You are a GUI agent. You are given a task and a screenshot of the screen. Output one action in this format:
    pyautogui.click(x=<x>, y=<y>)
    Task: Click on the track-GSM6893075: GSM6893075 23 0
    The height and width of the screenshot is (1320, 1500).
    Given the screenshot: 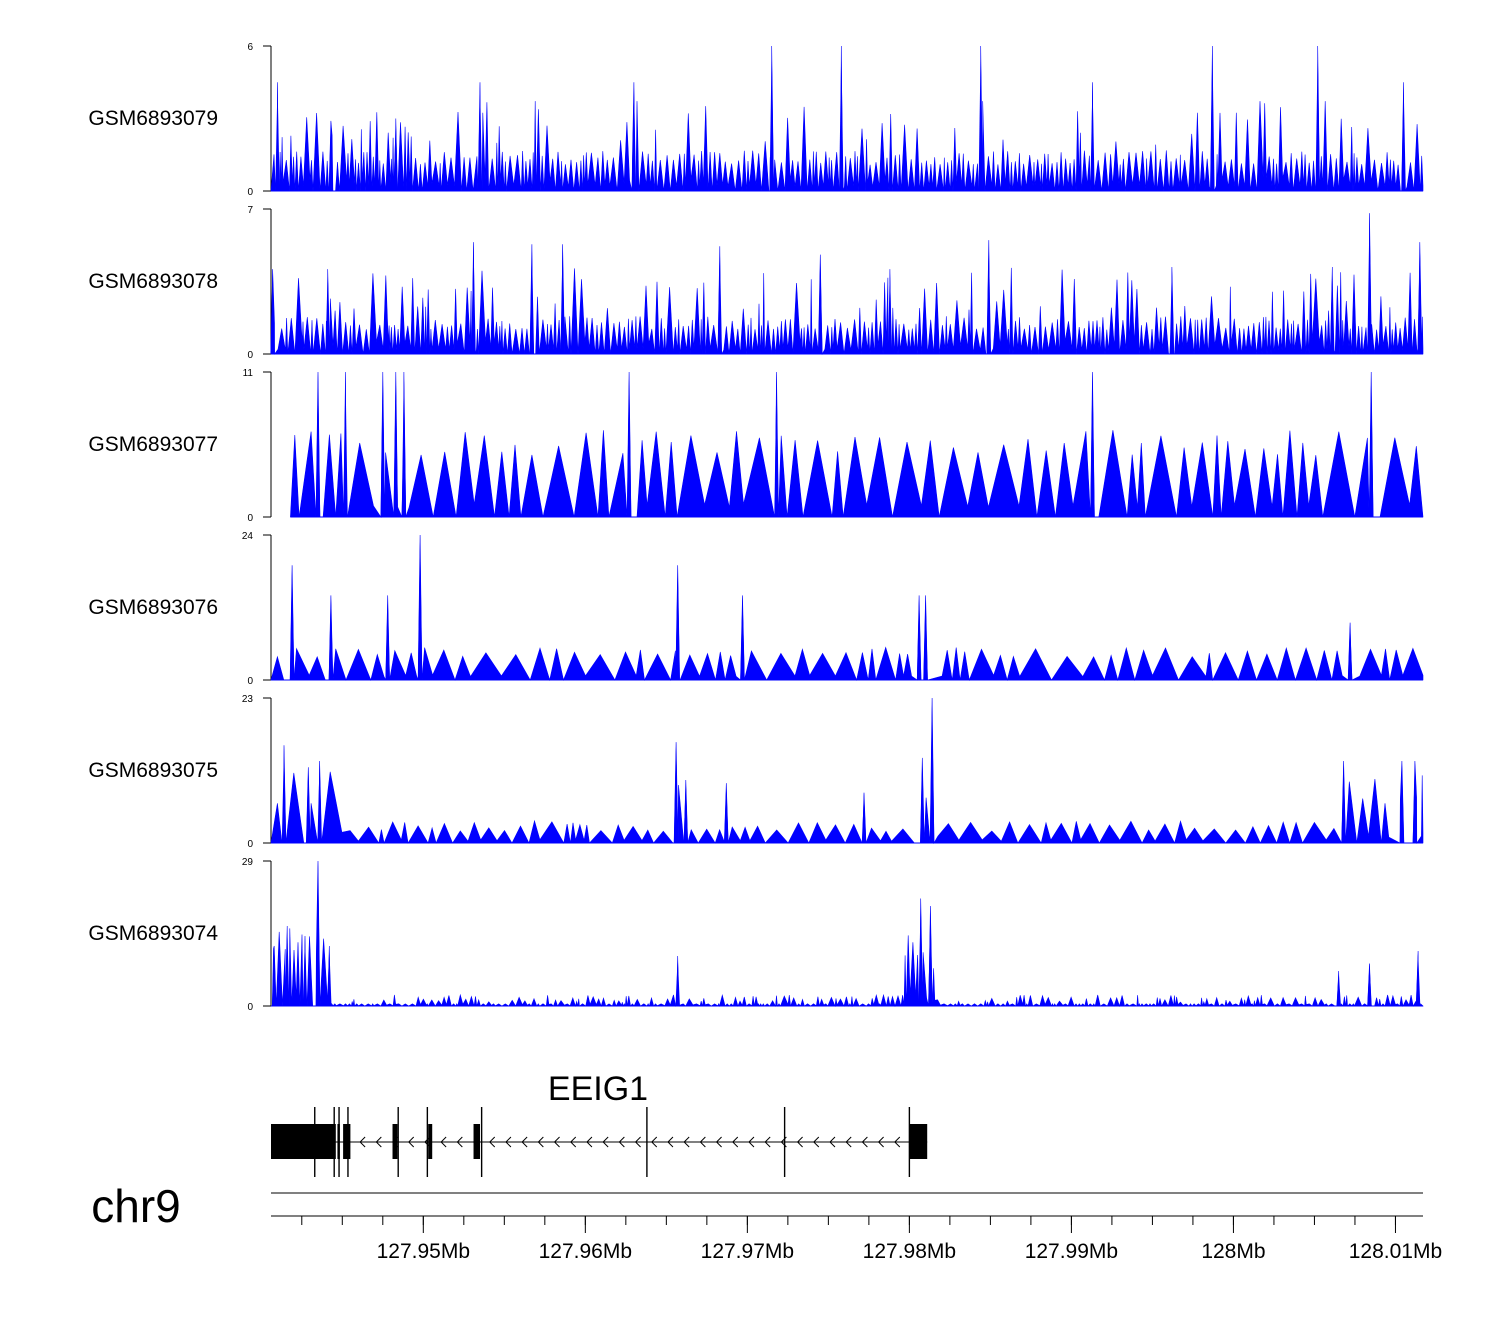 What is the action you would take?
    pyautogui.click(x=756, y=772)
    